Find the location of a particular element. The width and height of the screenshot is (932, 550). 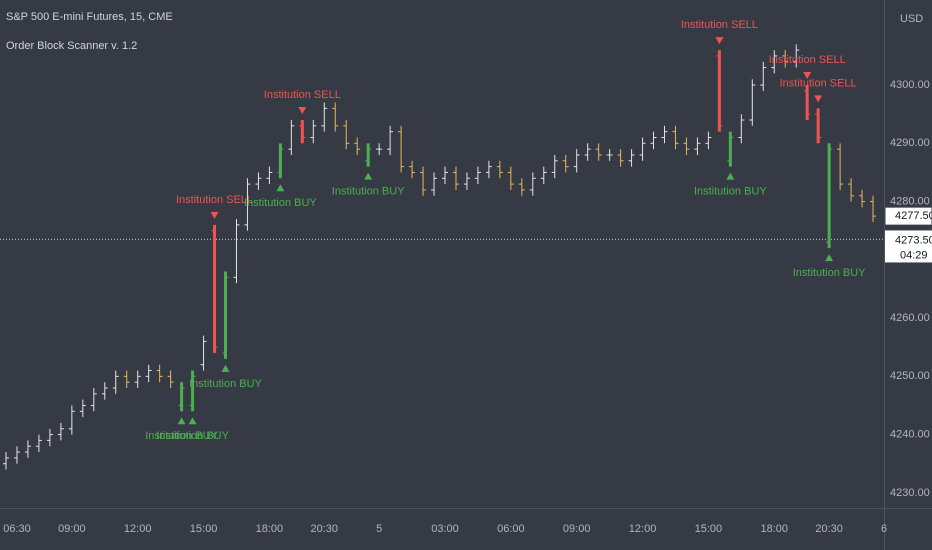

countdown: 04:29 is located at coordinates (914, 255).